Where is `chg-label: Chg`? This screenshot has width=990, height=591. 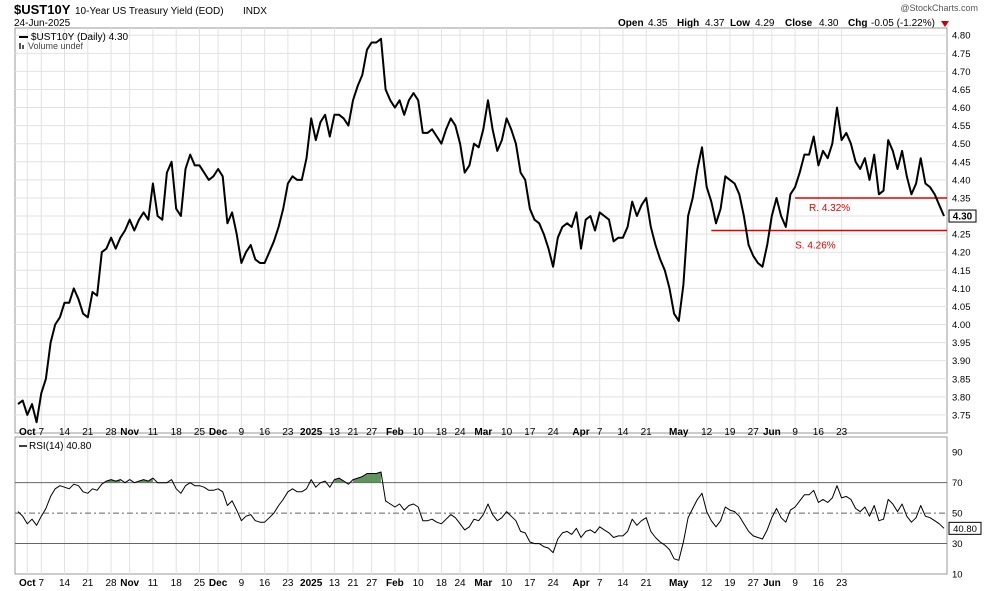
chg-label: Chg is located at coordinates (857, 23).